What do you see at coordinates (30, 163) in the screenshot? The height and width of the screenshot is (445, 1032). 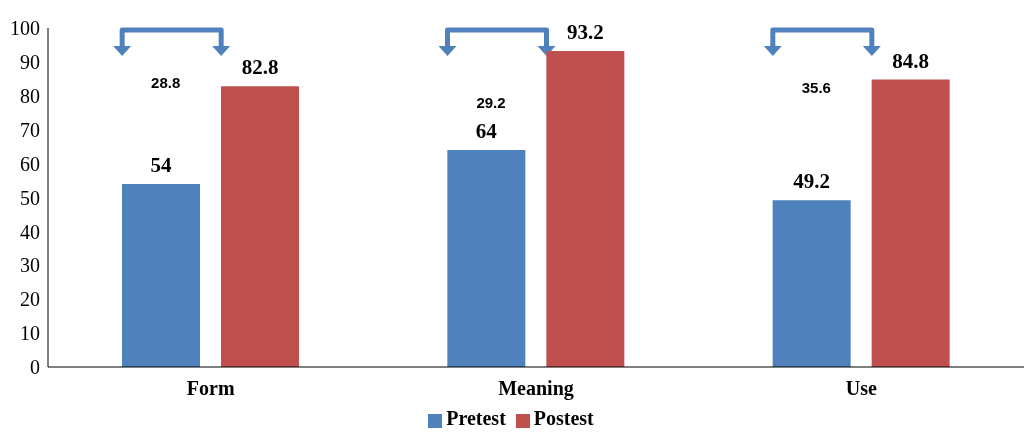 I see `y-tick-label: 60` at bounding box center [30, 163].